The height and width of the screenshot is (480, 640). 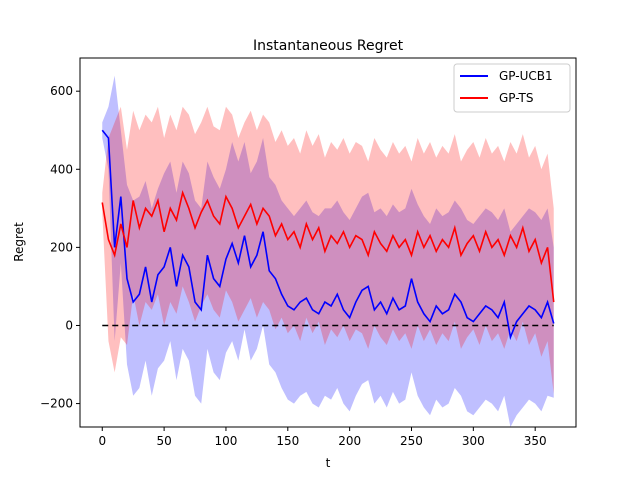 I want to click on x-tick-label: 350, so click(x=535, y=441).